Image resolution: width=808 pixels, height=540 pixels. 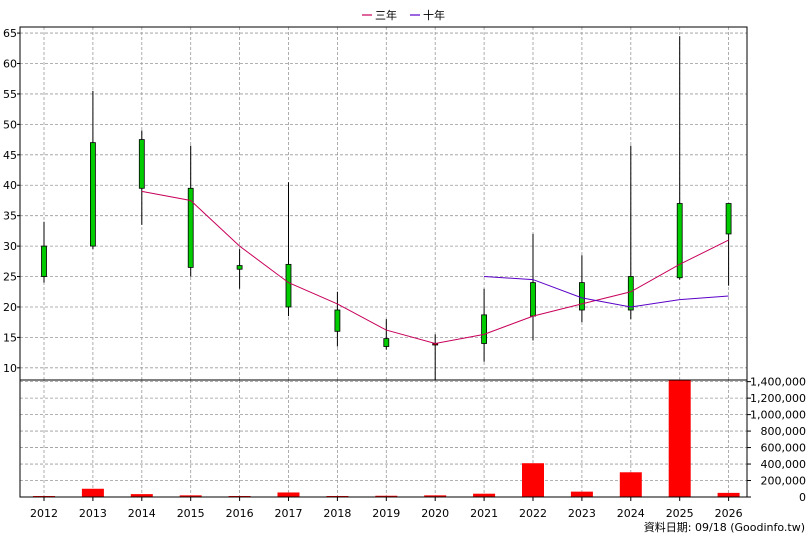 What do you see at coordinates (784, 448) in the screenshot?
I see `volume-tick-label: 600,000` at bounding box center [784, 448].